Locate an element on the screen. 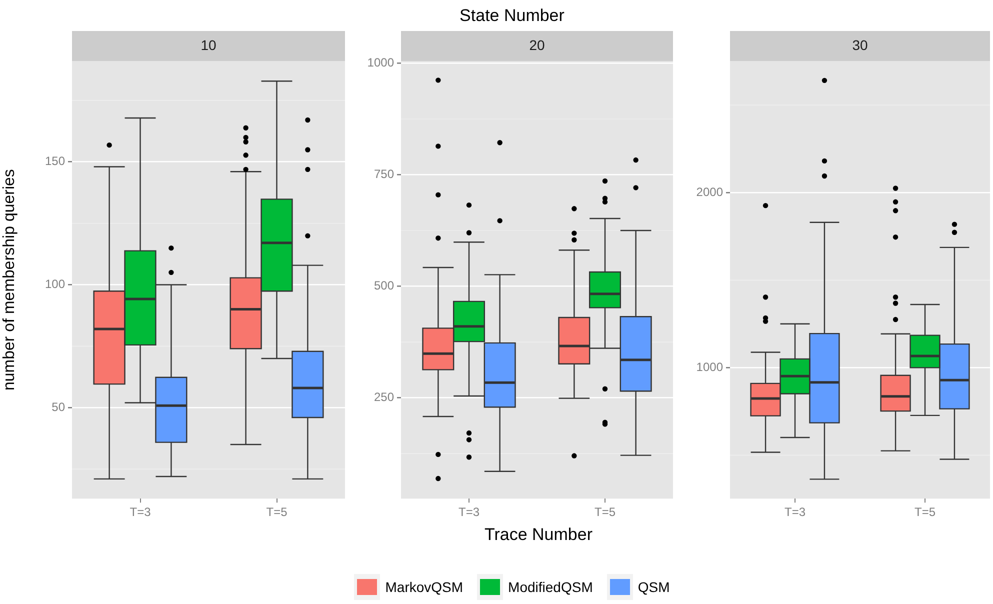 The image size is (993, 604). y-tick-label: 50 is located at coordinates (59, 407).